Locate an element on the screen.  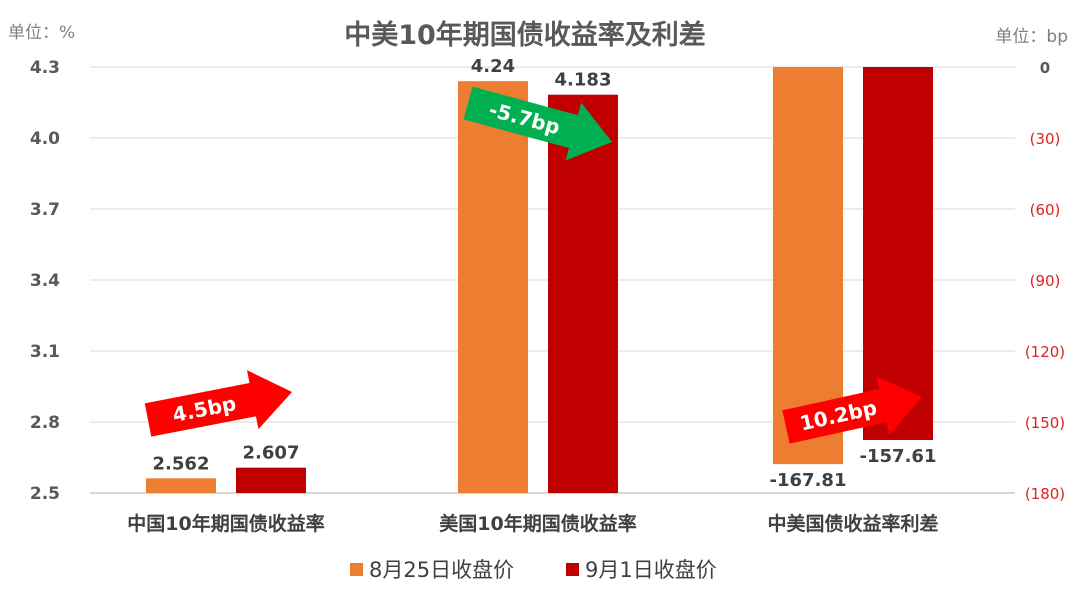
category-label: 中美国债收益率利差 is located at coordinates (852, 523).